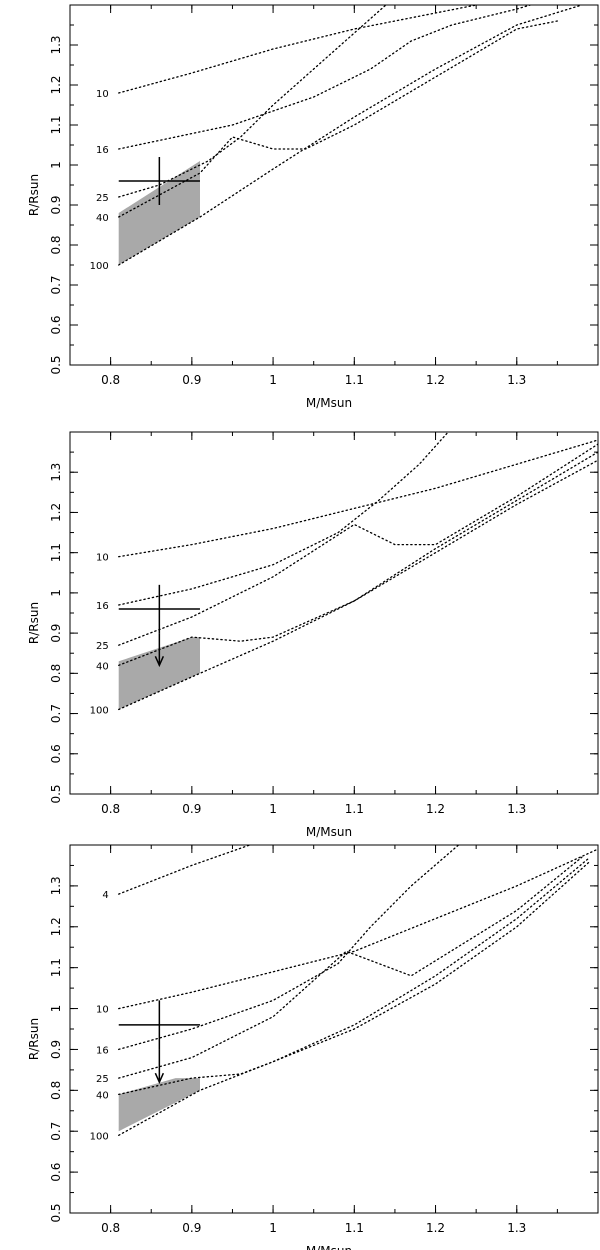 This screenshot has width=600, height=1250. I want to click on isochrone-label: 4, so click(105, 895).